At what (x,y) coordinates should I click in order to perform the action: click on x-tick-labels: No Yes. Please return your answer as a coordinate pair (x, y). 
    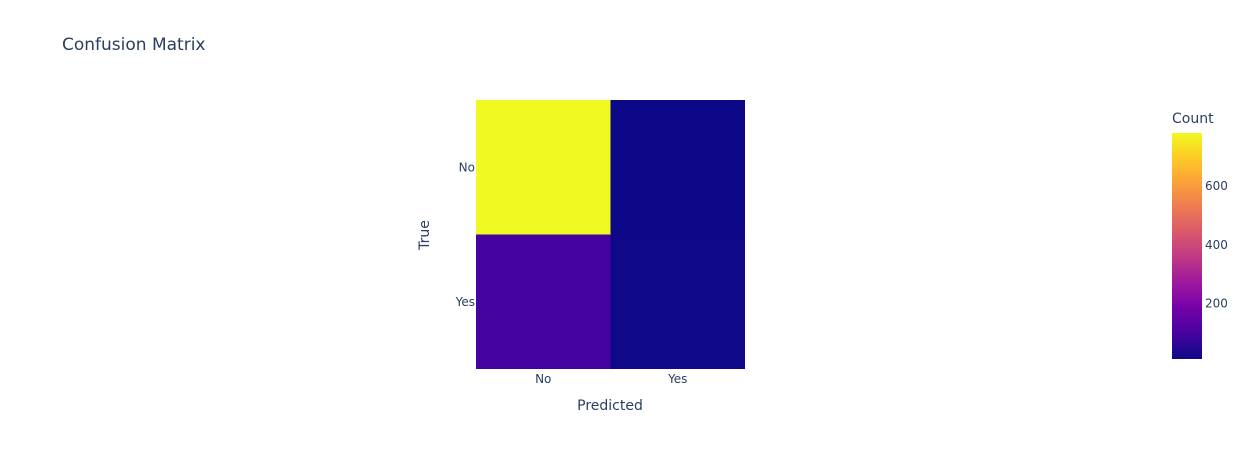
    Looking at the image, I should click on (611, 379).